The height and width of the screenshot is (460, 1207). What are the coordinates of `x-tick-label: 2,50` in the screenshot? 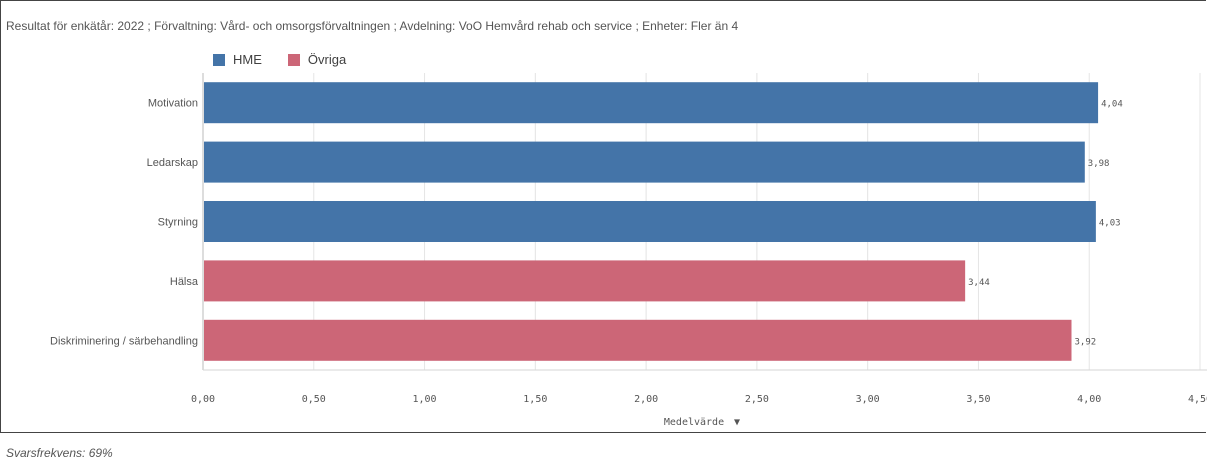 It's located at (757, 399).